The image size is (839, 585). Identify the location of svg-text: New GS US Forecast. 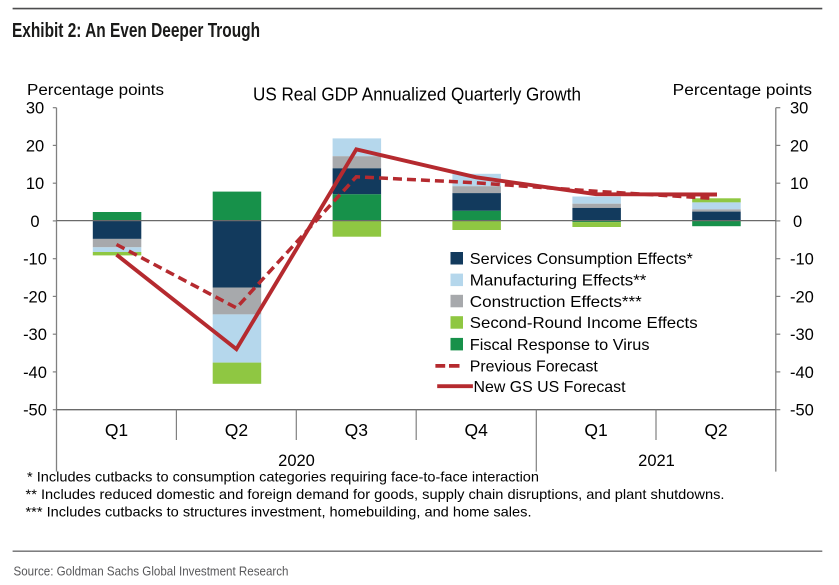
(550, 387).